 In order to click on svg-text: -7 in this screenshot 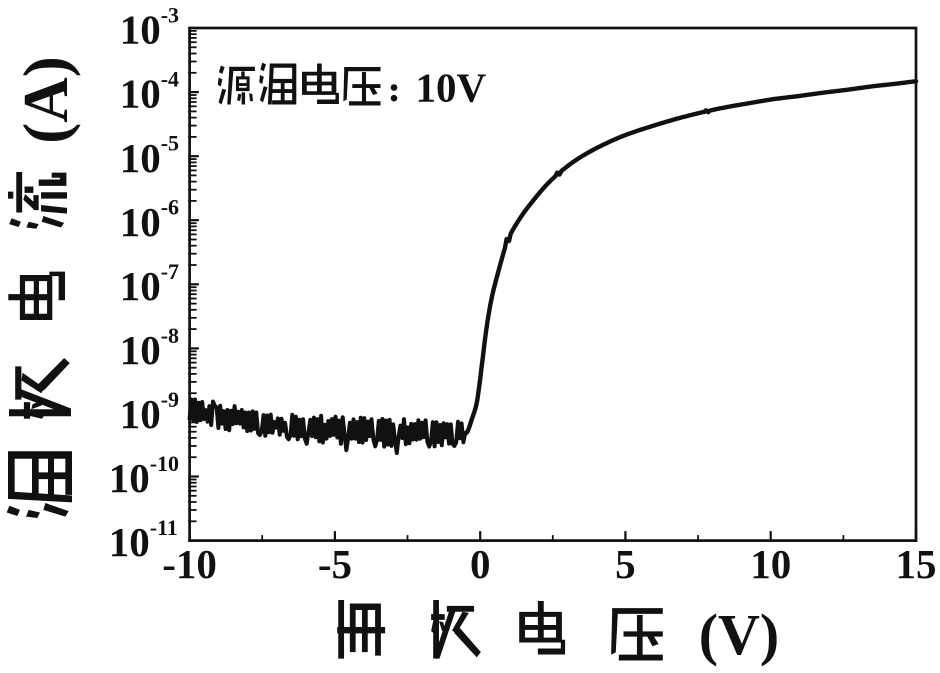, I will do `click(170, 271)`.